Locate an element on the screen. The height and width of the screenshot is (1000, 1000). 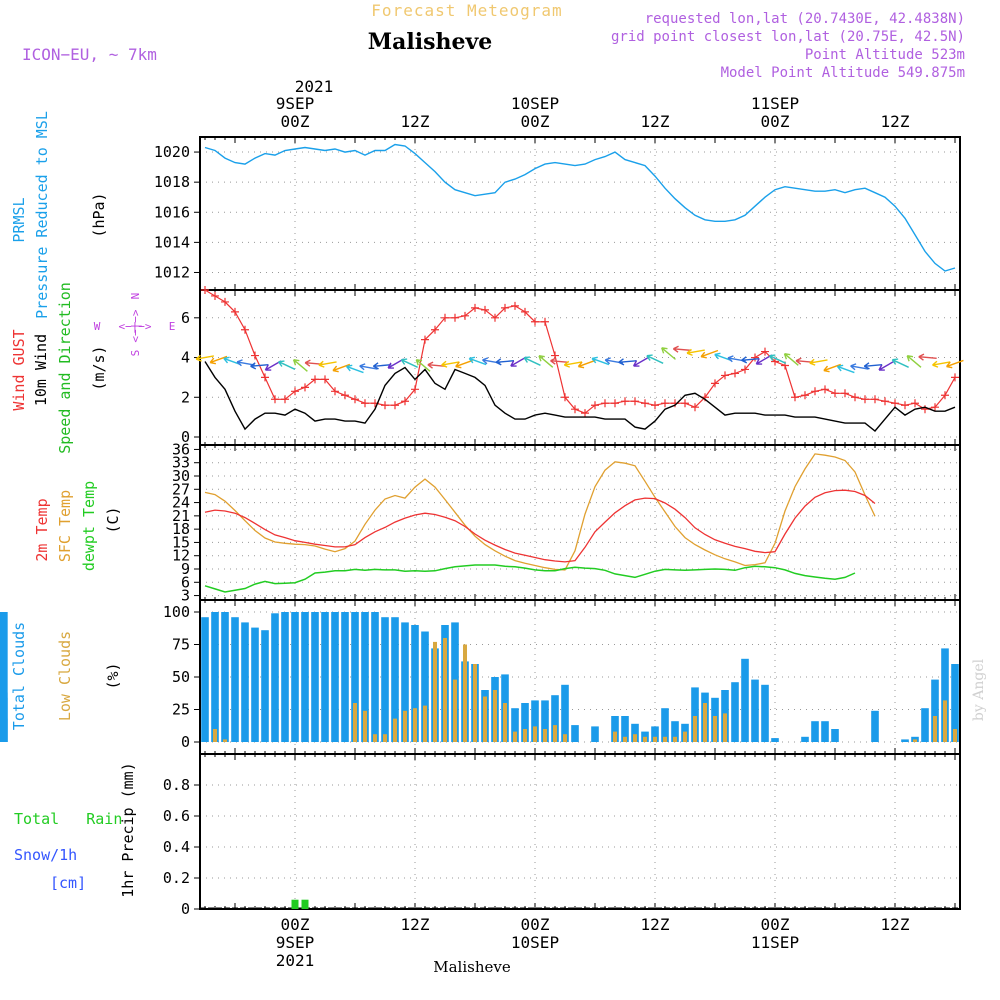
top-date-label: 10SEP is located at coordinates (535, 103).